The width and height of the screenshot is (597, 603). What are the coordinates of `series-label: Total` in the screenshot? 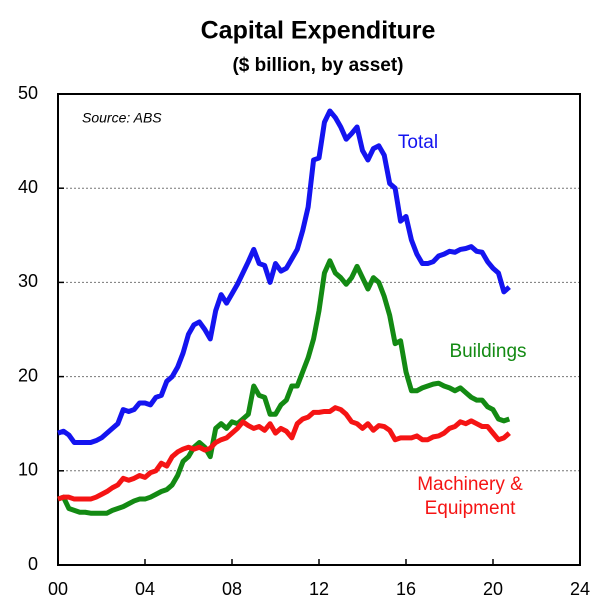 It's located at (418, 142).